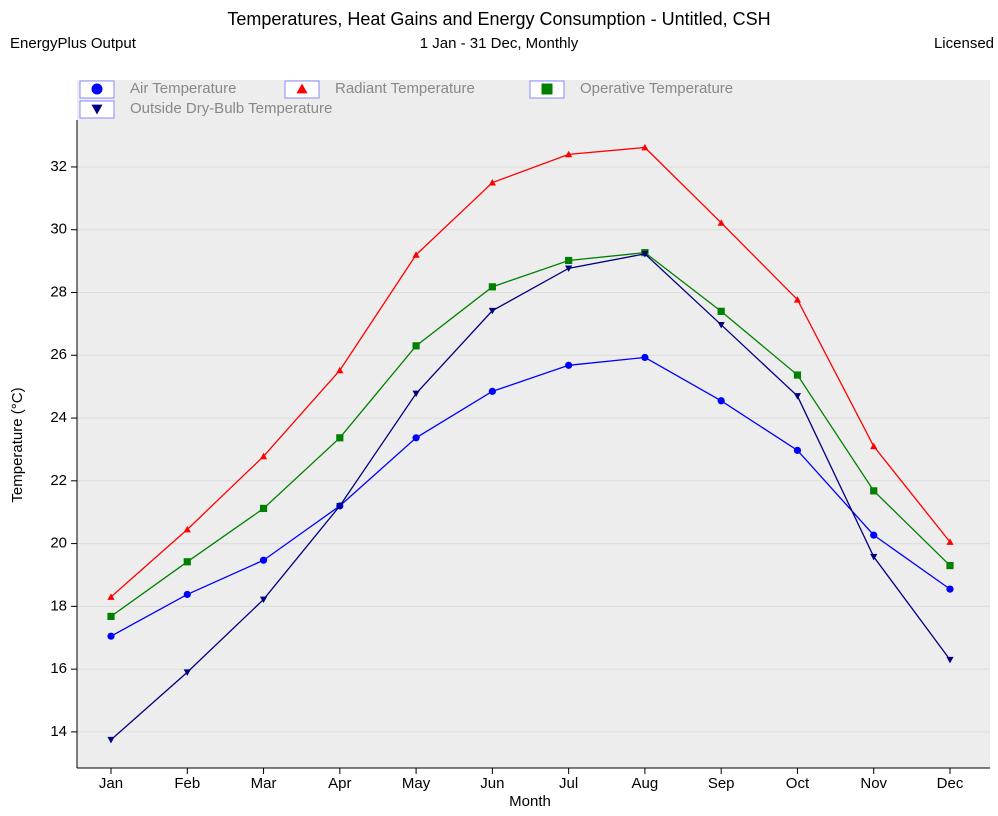 The height and width of the screenshot is (816, 998). What do you see at coordinates (58, 354) in the screenshot?
I see `y-tick-label: 26` at bounding box center [58, 354].